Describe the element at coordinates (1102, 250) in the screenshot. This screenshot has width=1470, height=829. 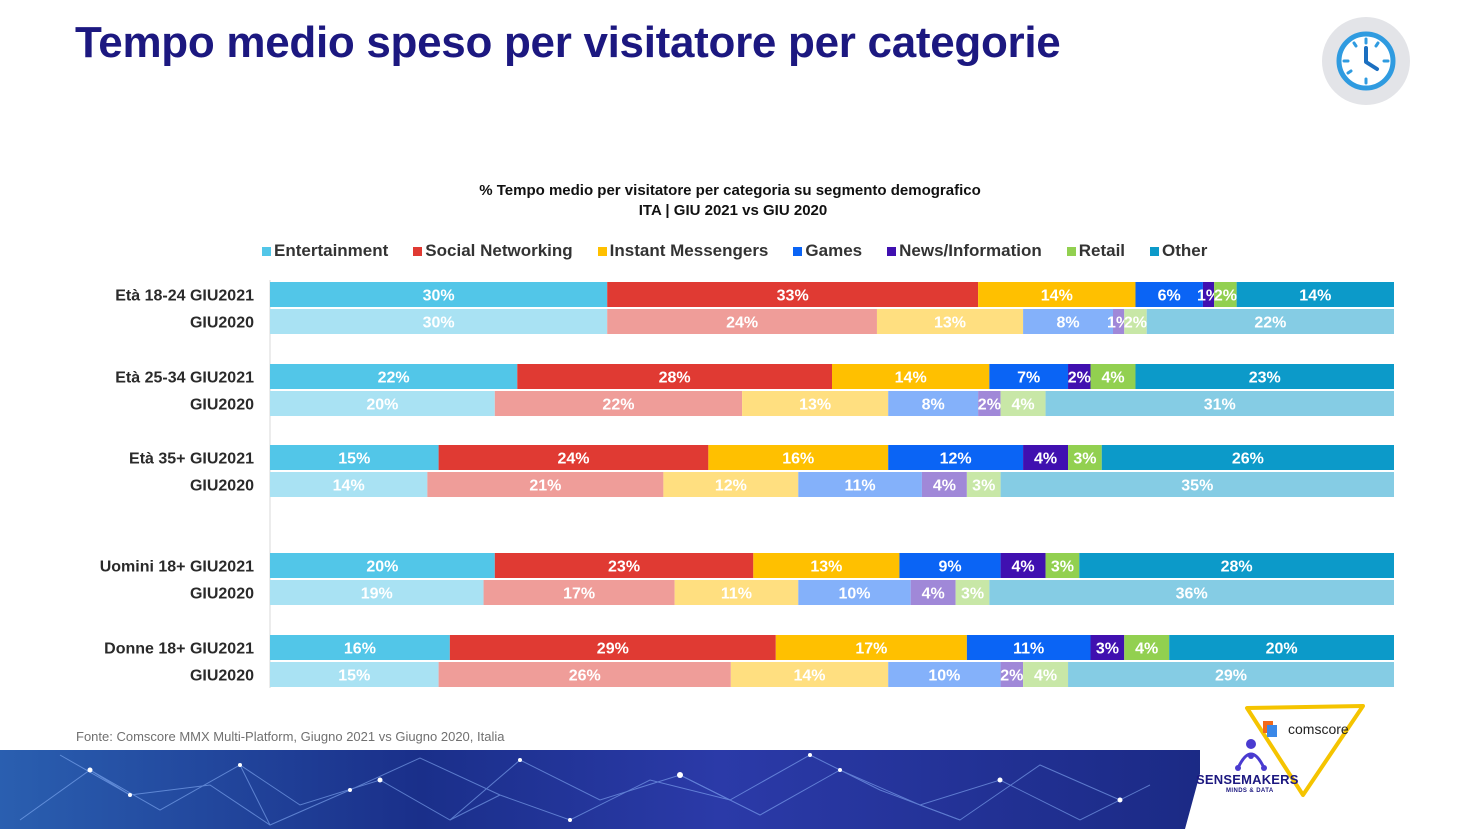
I see `legend-label: Retail` at that location.